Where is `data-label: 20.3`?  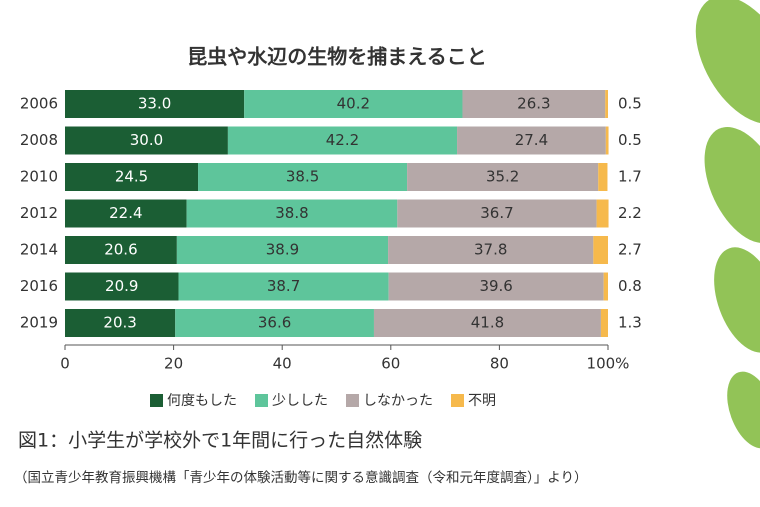
data-label: 20.3 is located at coordinates (119, 323).